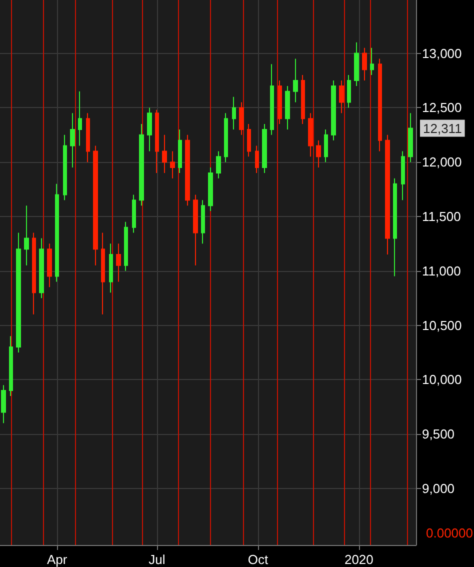 This screenshot has height=567, width=474. Describe the element at coordinates (442, 108) in the screenshot. I see `y-tick-label: 12,500` at that location.